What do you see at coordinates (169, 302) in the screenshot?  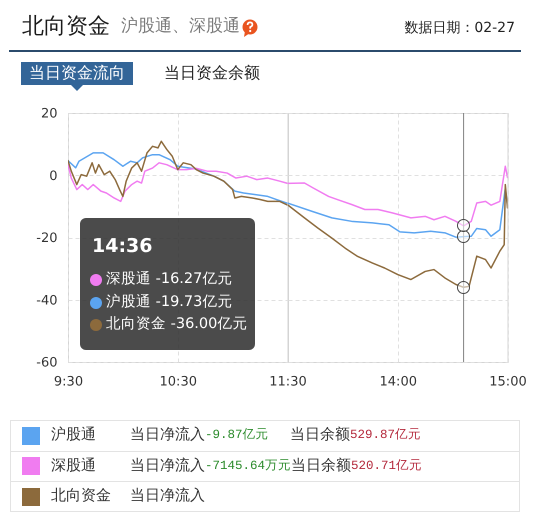 I see `annotation: 沪股通 -19.73亿元` at bounding box center [169, 302].